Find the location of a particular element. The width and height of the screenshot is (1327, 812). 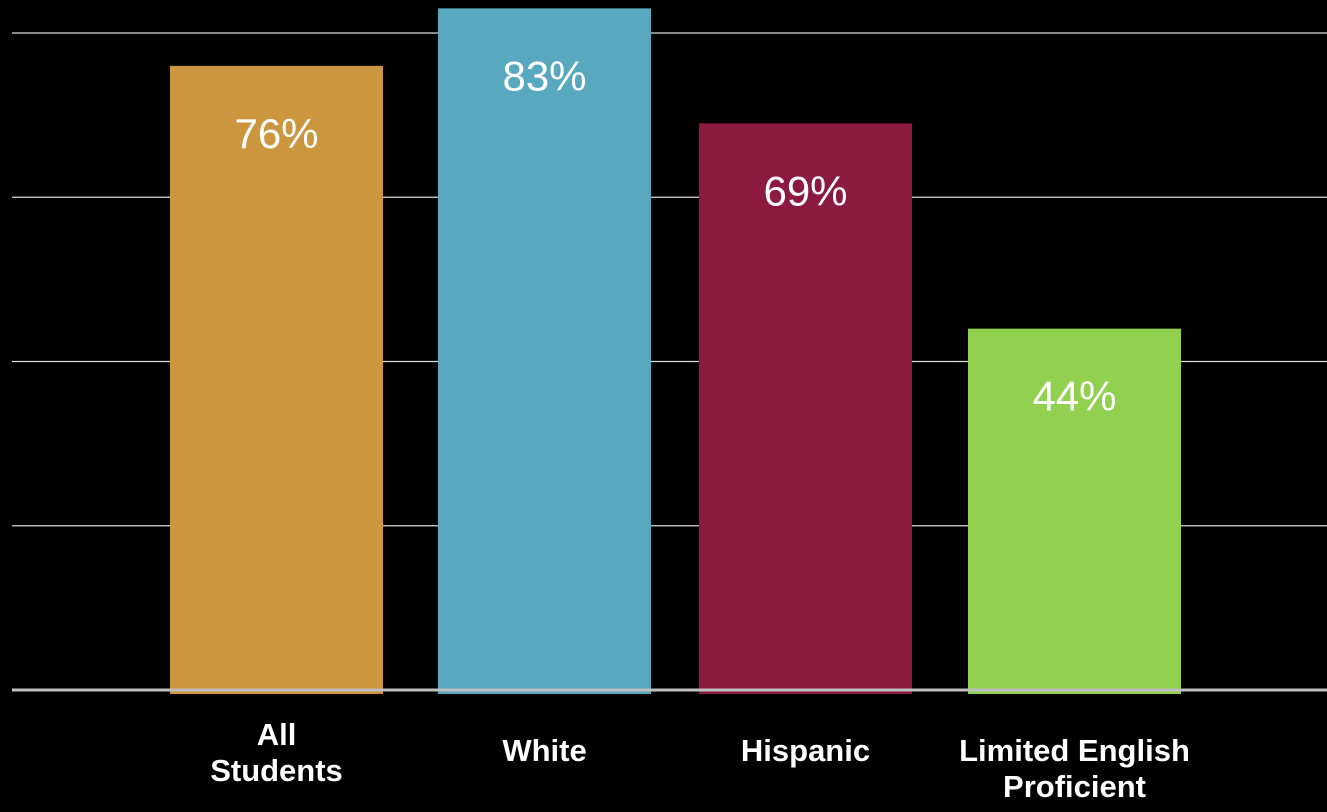

category-label: Limited English Proficient is located at coordinates (1074, 768).